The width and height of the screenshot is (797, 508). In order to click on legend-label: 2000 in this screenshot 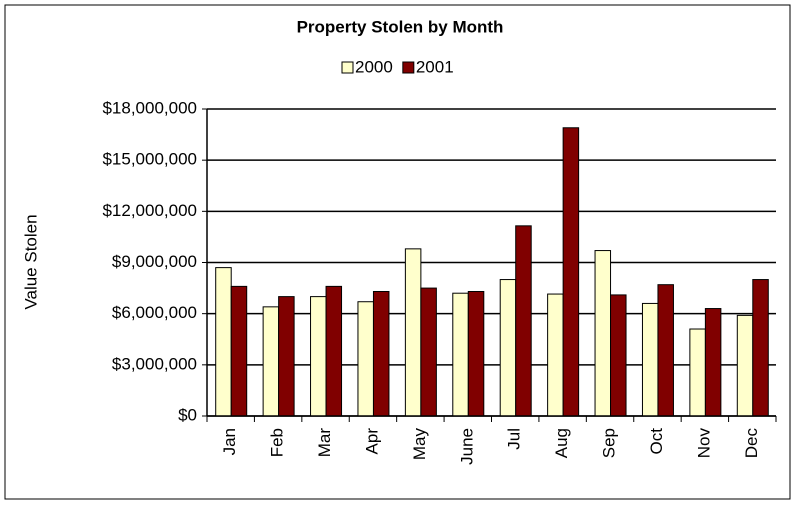, I will do `click(374, 66)`.